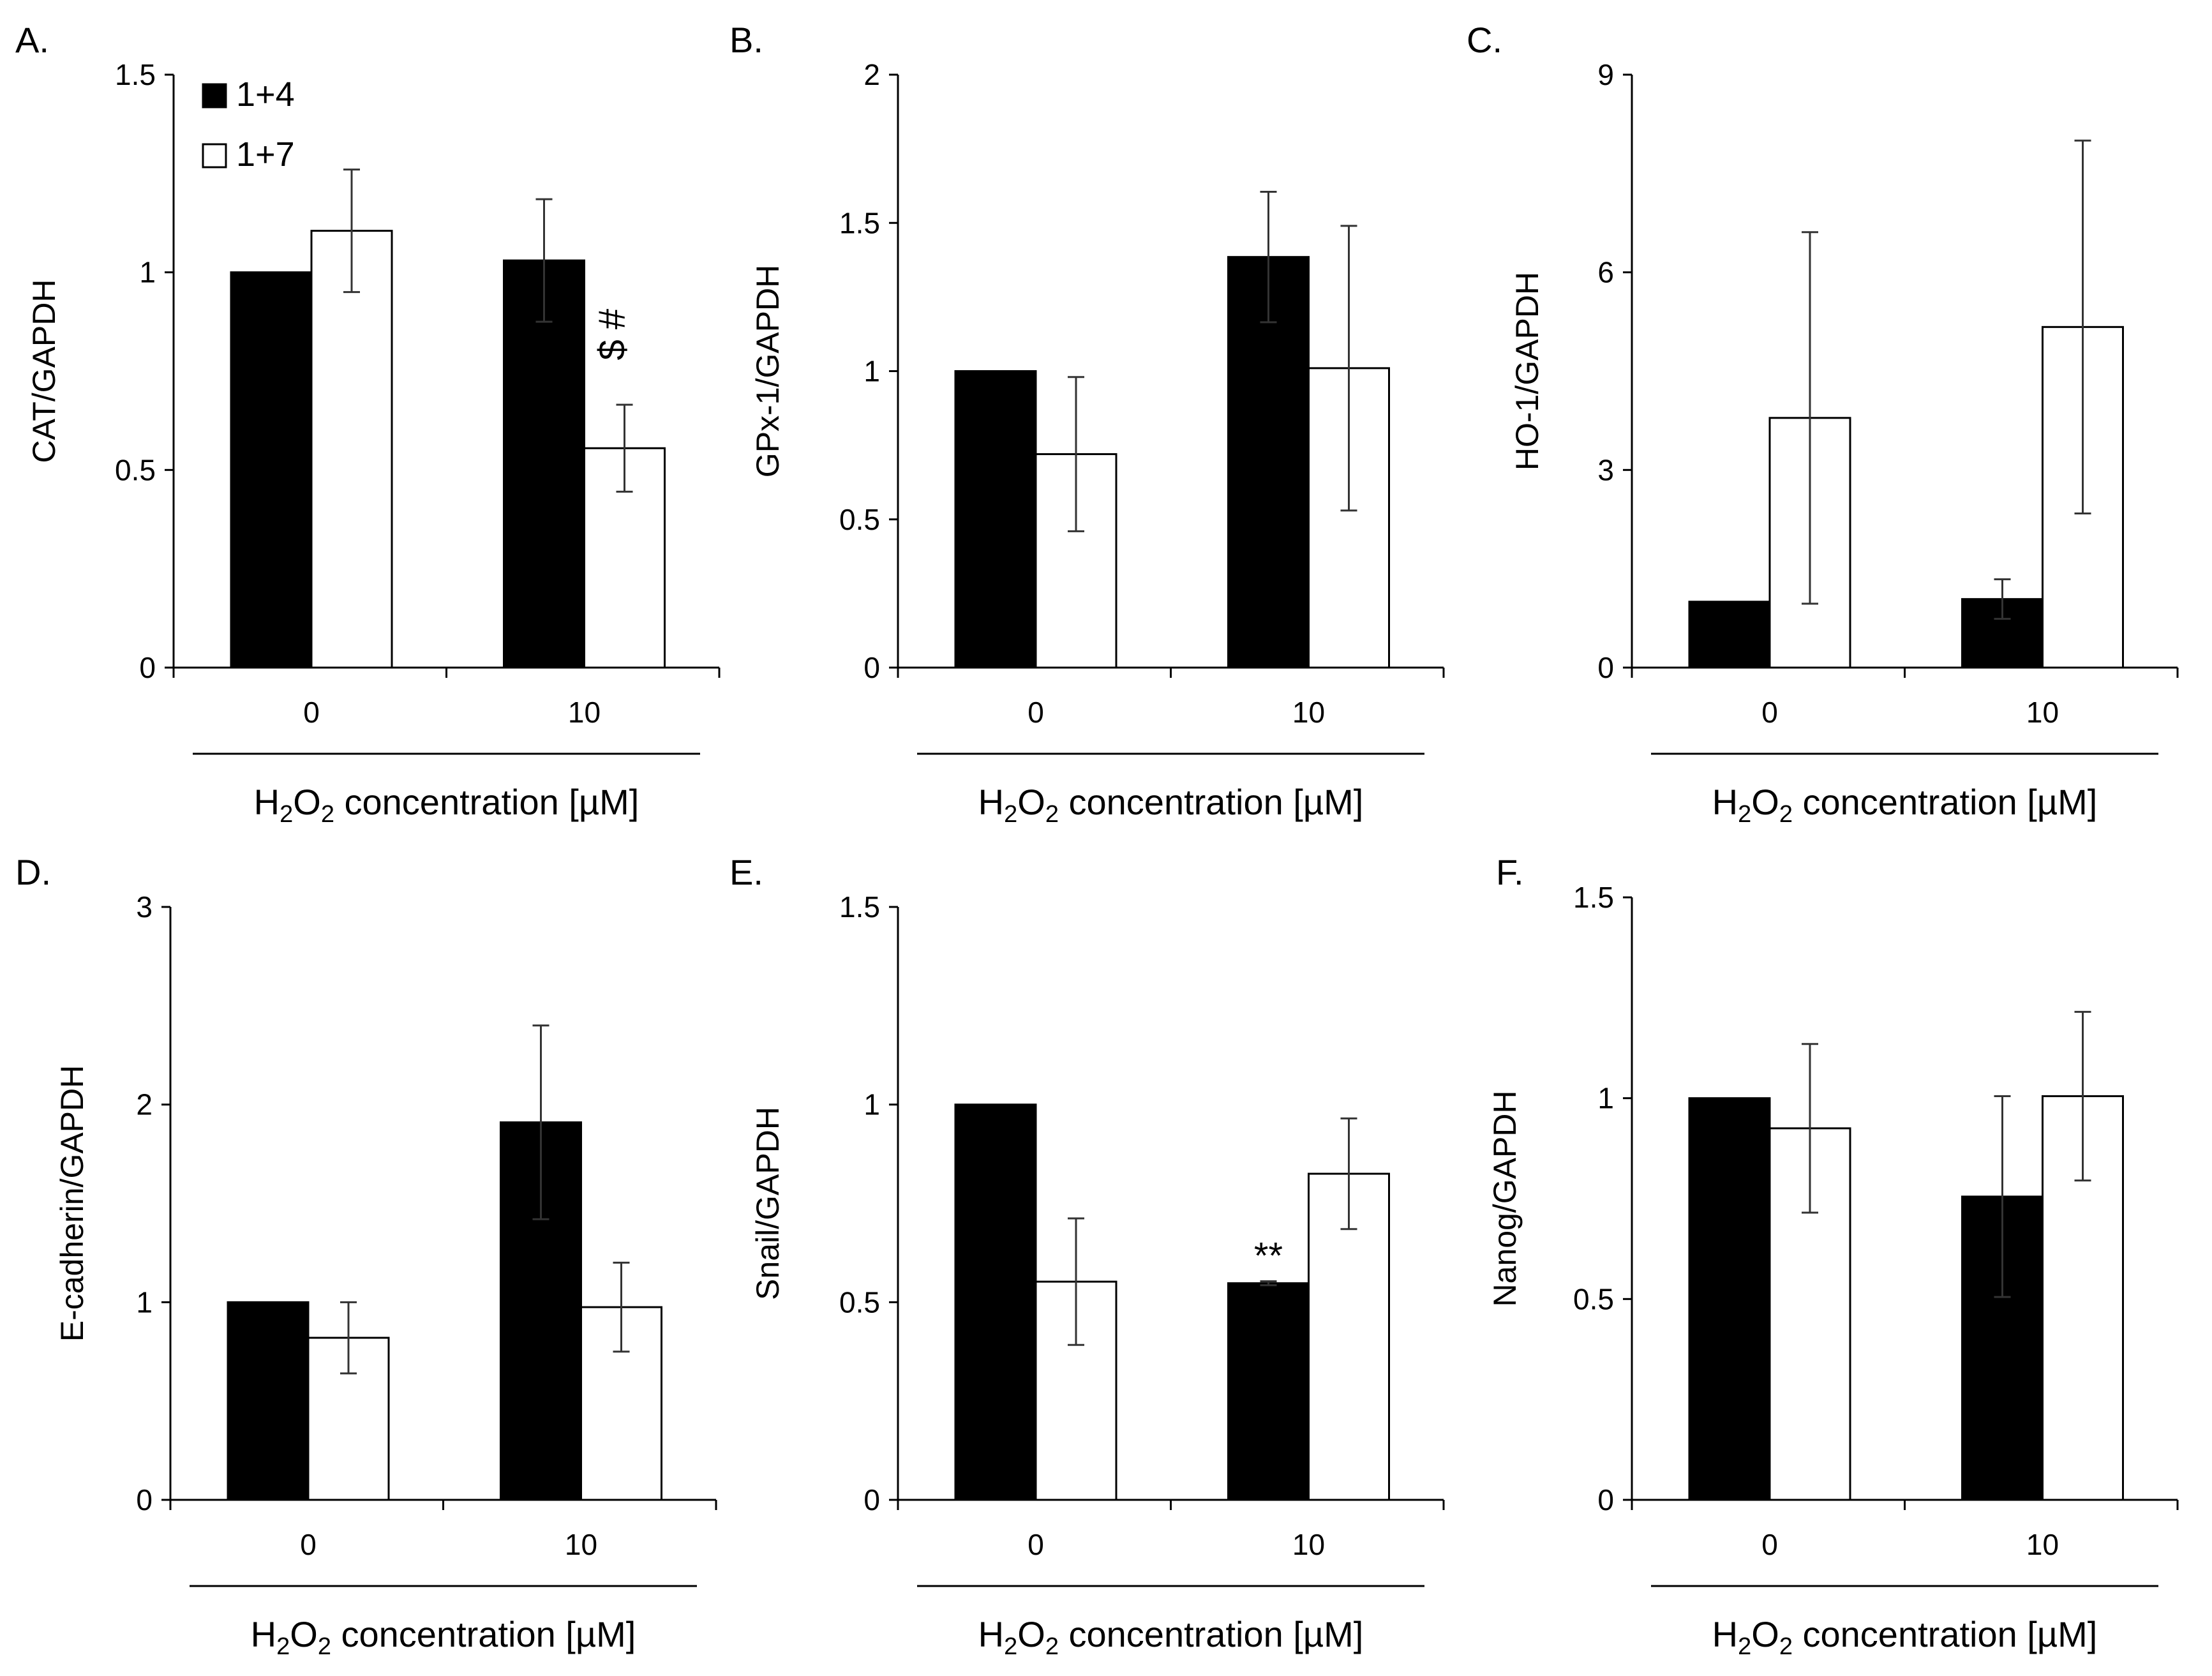 The image size is (2212, 1676). Describe the element at coordinates (768, 371) in the screenshot. I see `y-axis-label: GPx-1/GAPDH` at that location.